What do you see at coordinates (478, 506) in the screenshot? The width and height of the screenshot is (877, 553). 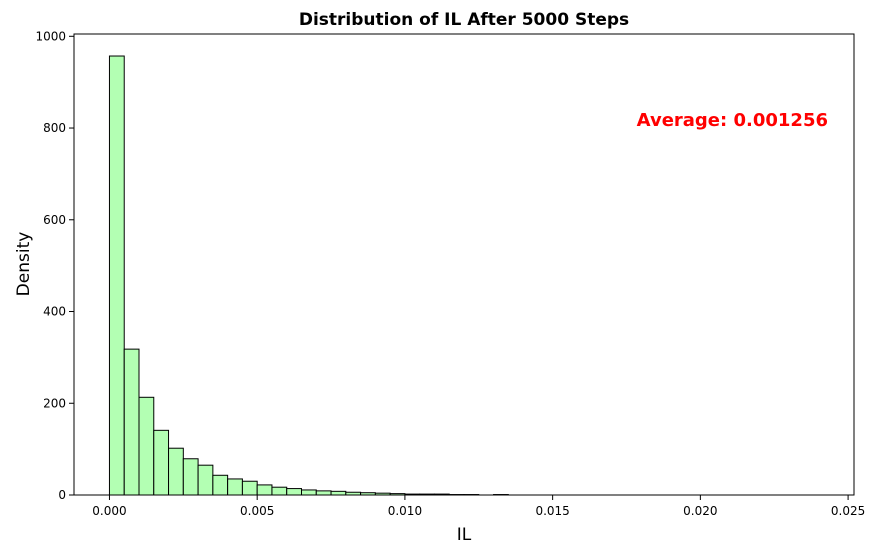 I see `x-axis-ticks: 0.000 0.005 0.010 0.015 0.020 0.025` at bounding box center [478, 506].